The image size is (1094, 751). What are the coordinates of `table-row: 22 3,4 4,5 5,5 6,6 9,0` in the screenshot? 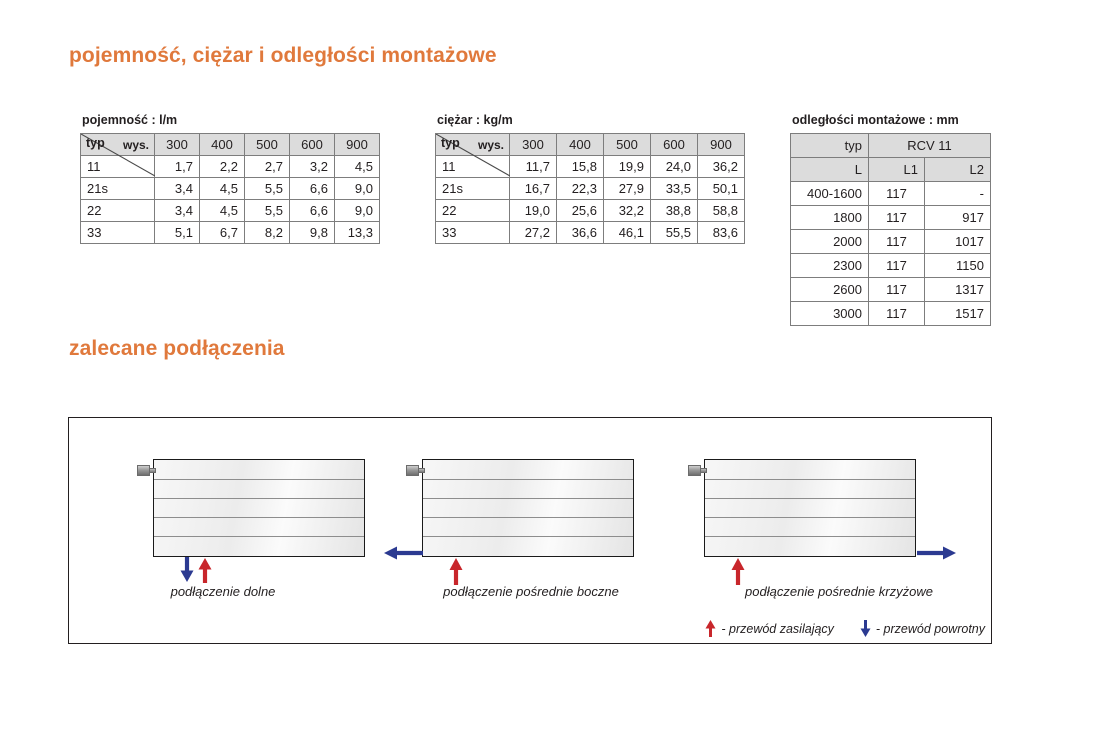 It's located at (230, 210).